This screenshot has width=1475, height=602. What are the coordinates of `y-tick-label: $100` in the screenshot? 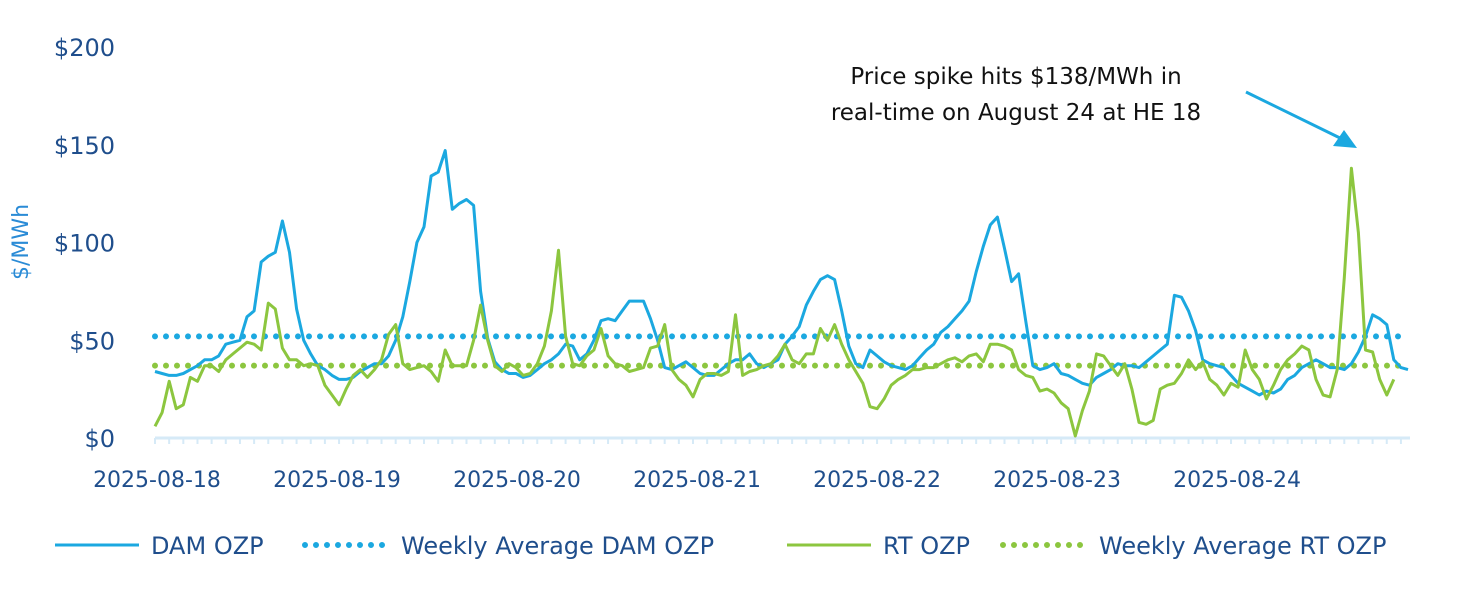 It's located at (84, 244).